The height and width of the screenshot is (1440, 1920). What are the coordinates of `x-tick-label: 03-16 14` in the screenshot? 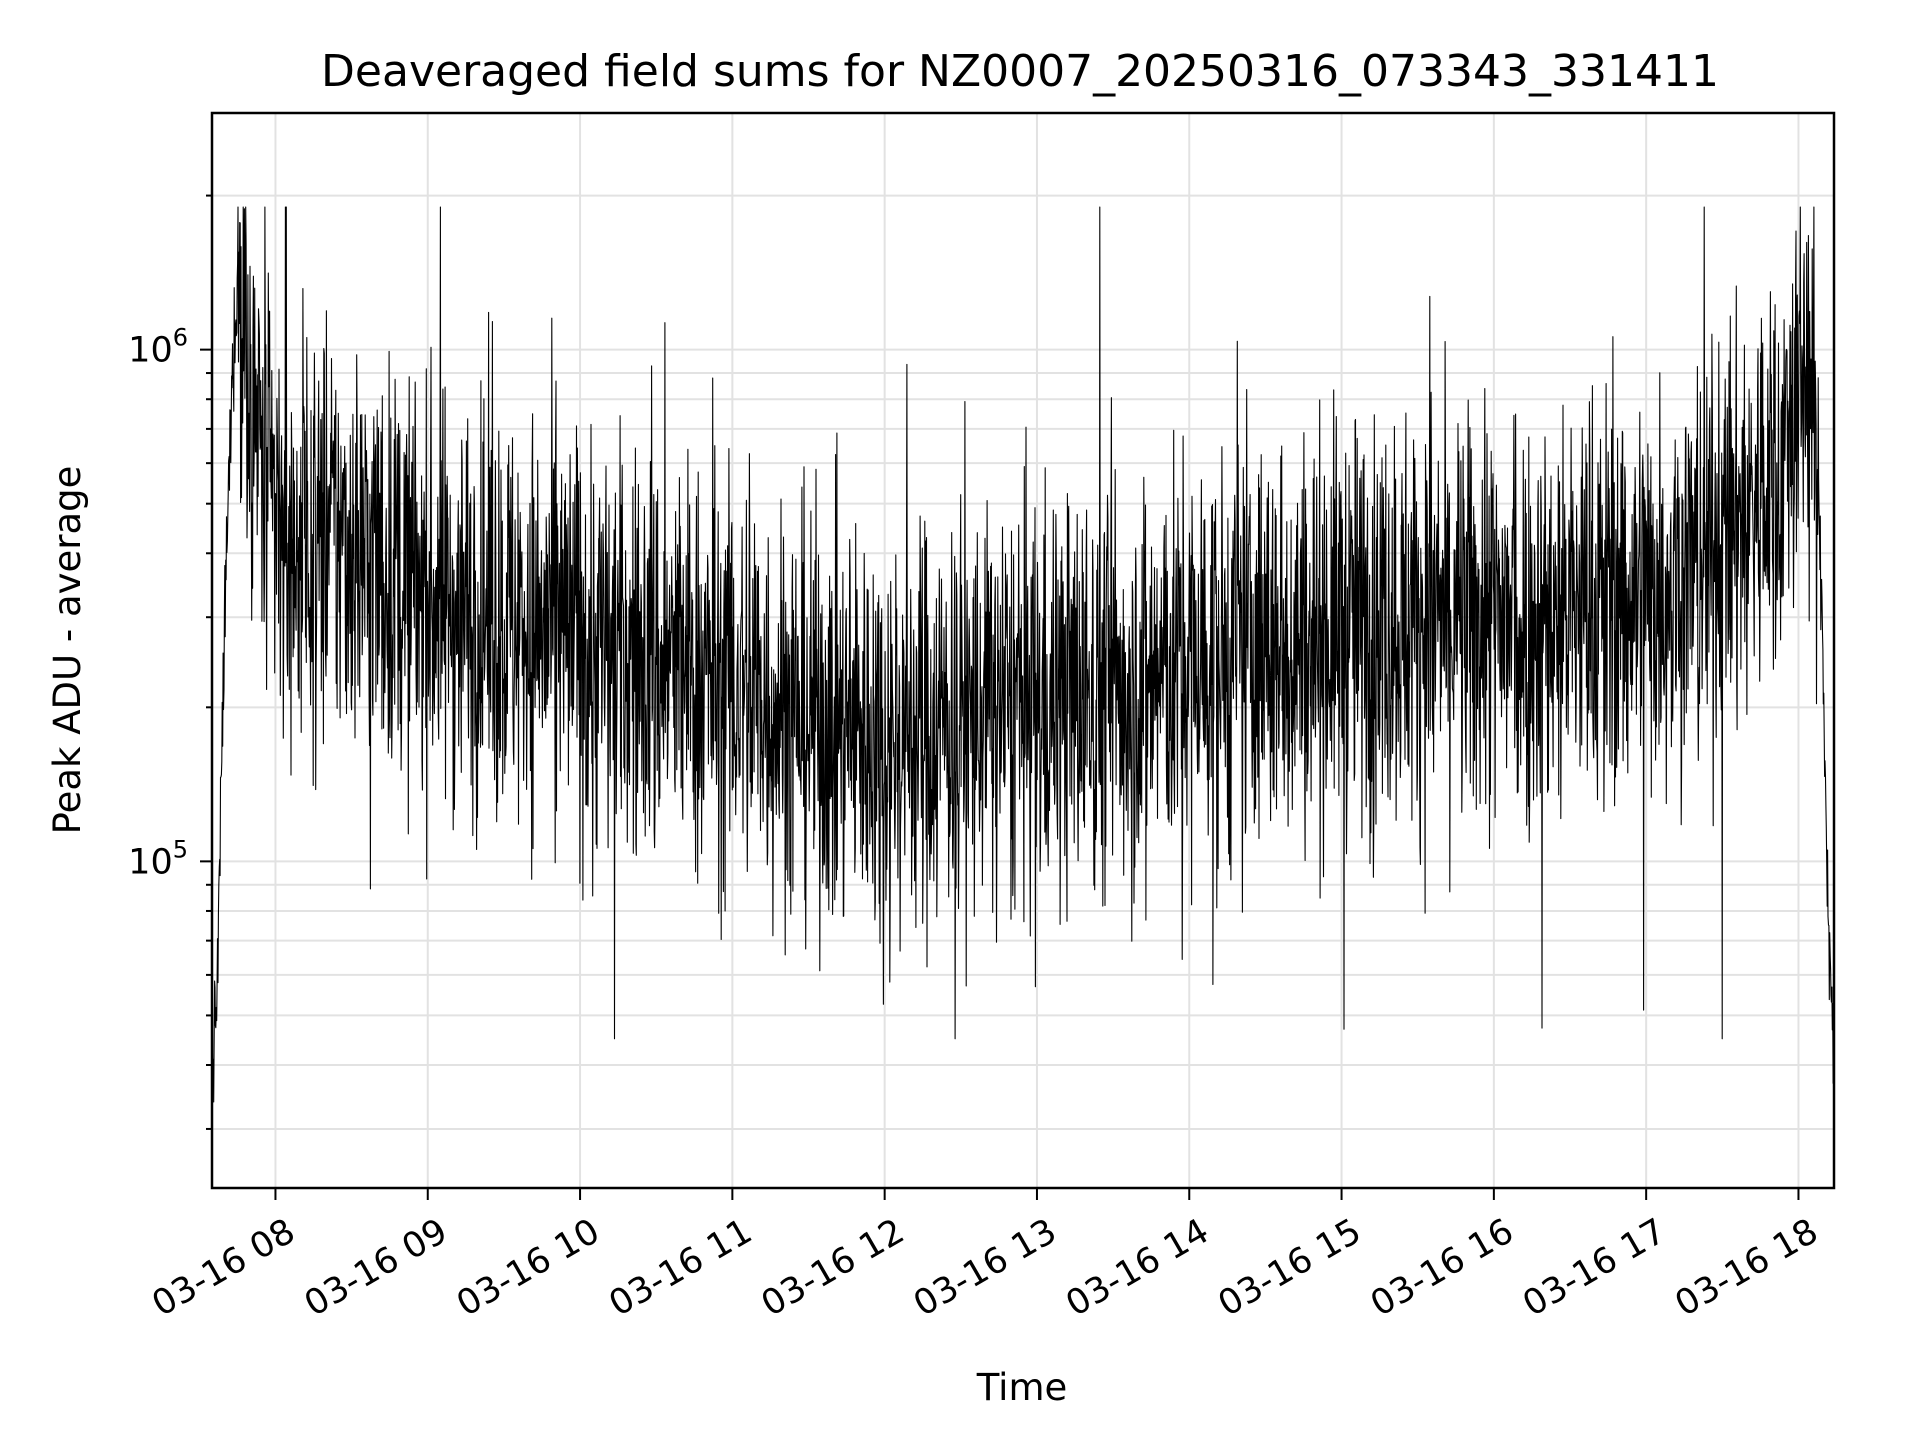 It's located at (1137, 1267).